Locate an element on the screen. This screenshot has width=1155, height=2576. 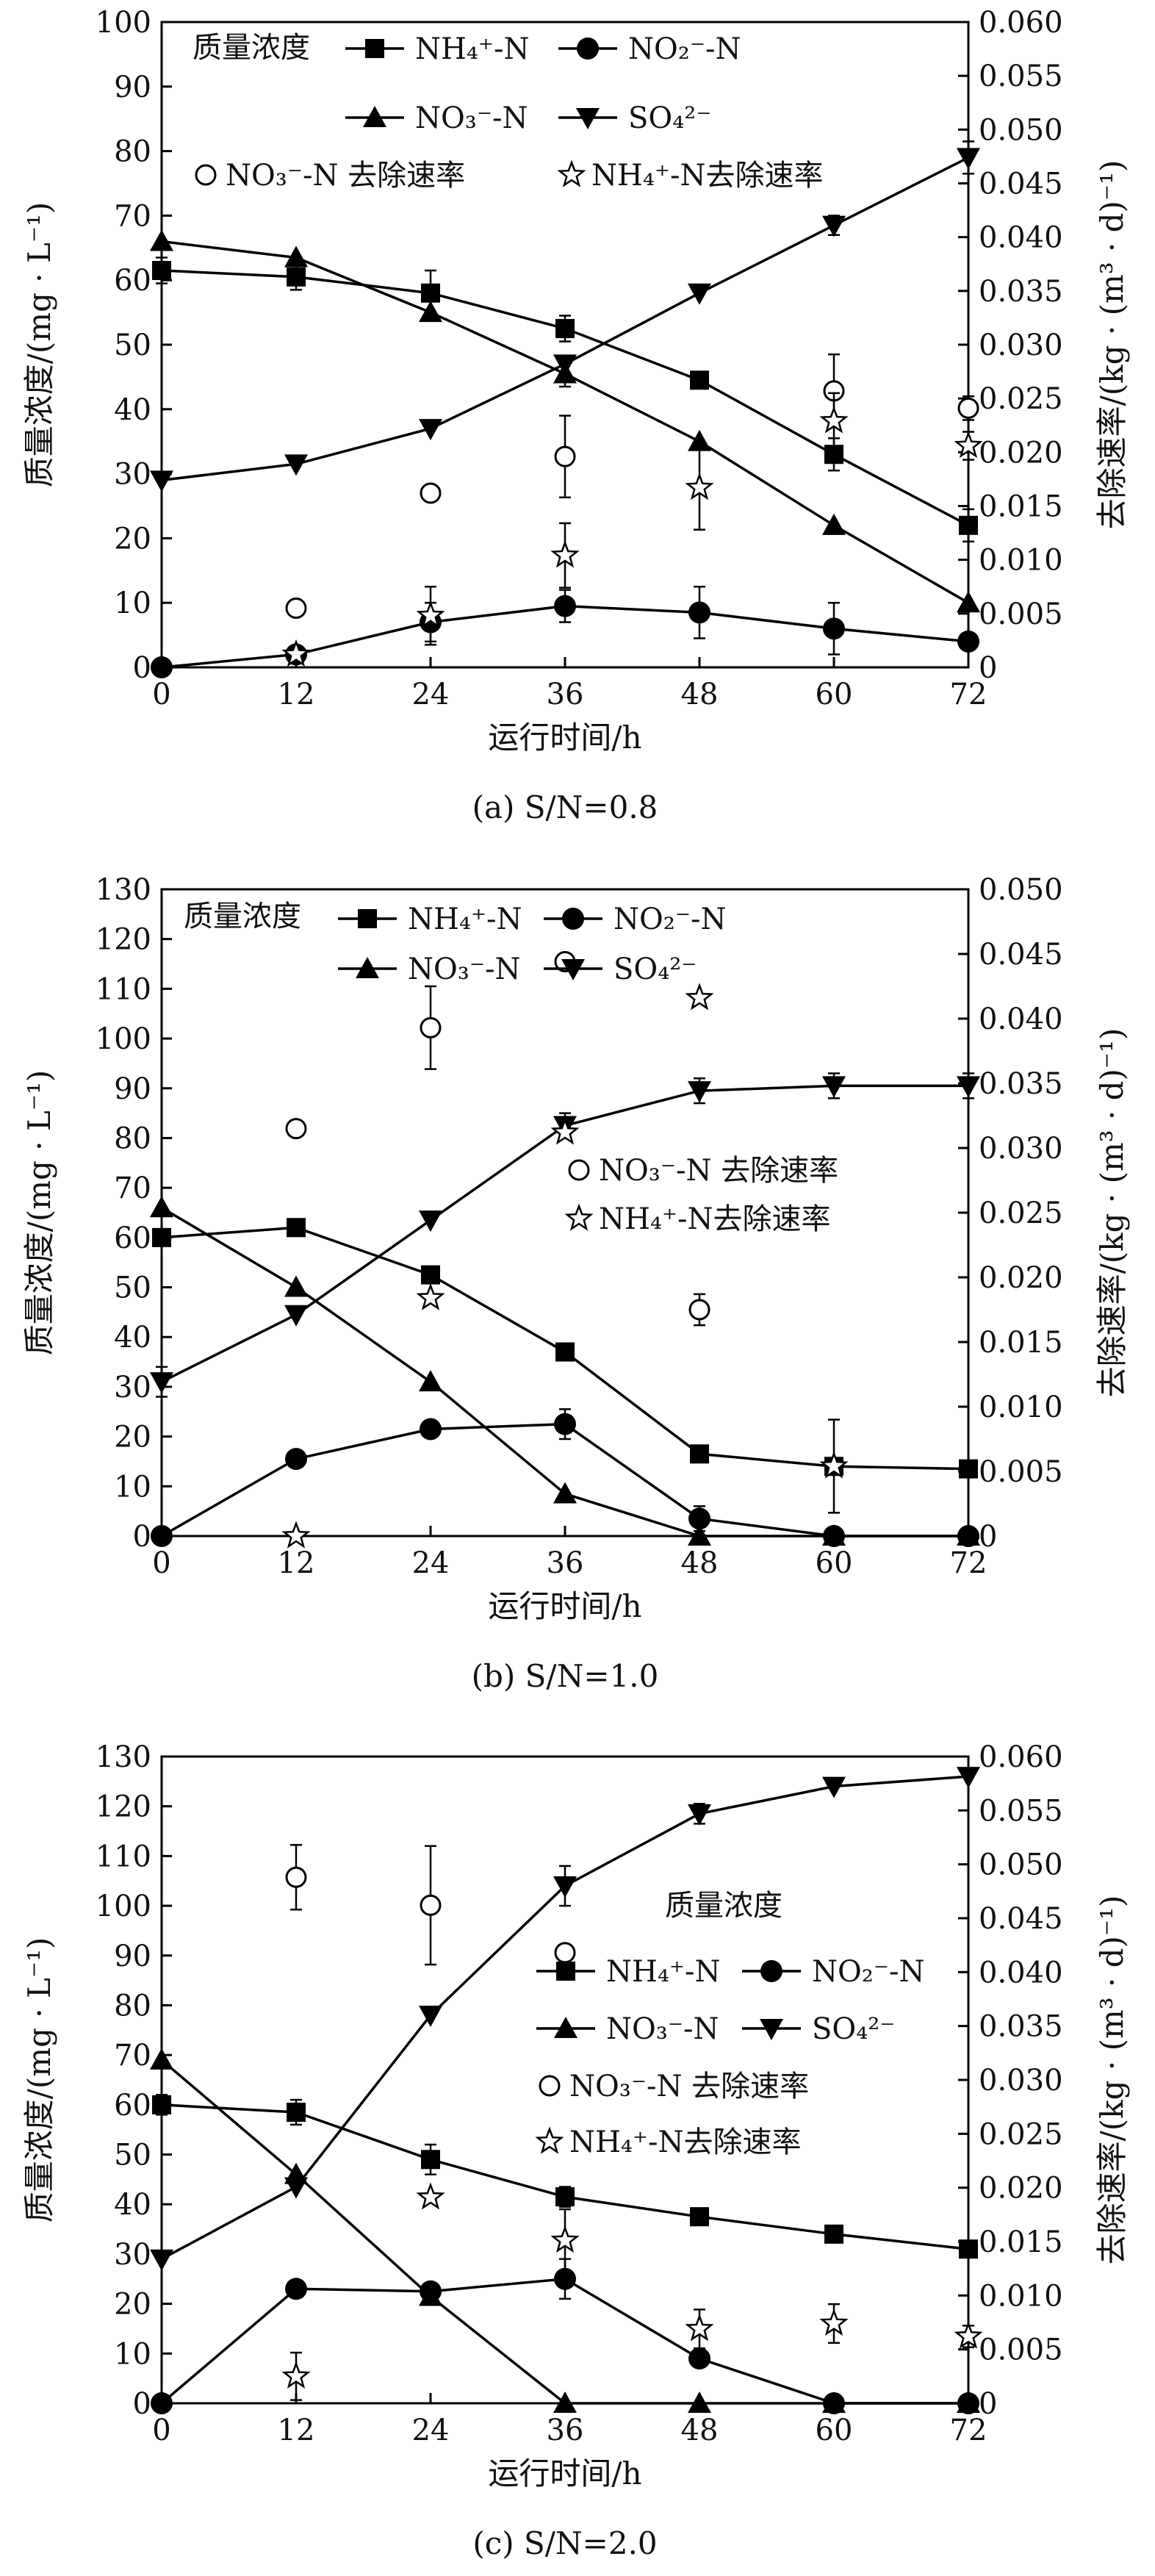
y2-tick-label: 0.030 is located at coordinates (1021, 345).